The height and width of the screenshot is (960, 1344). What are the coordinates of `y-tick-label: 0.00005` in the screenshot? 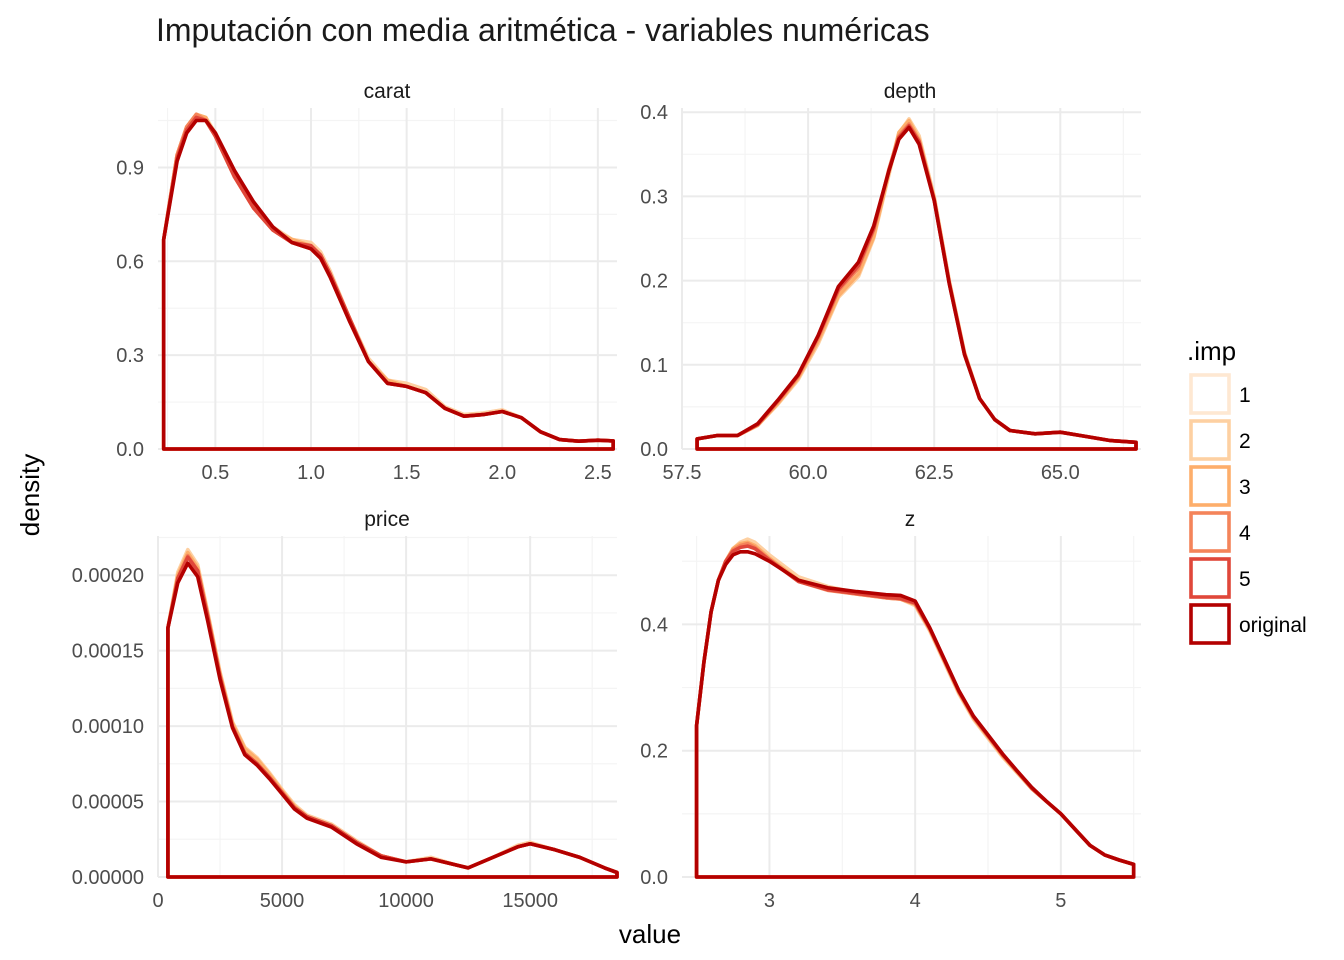 It's located at (108, 803).